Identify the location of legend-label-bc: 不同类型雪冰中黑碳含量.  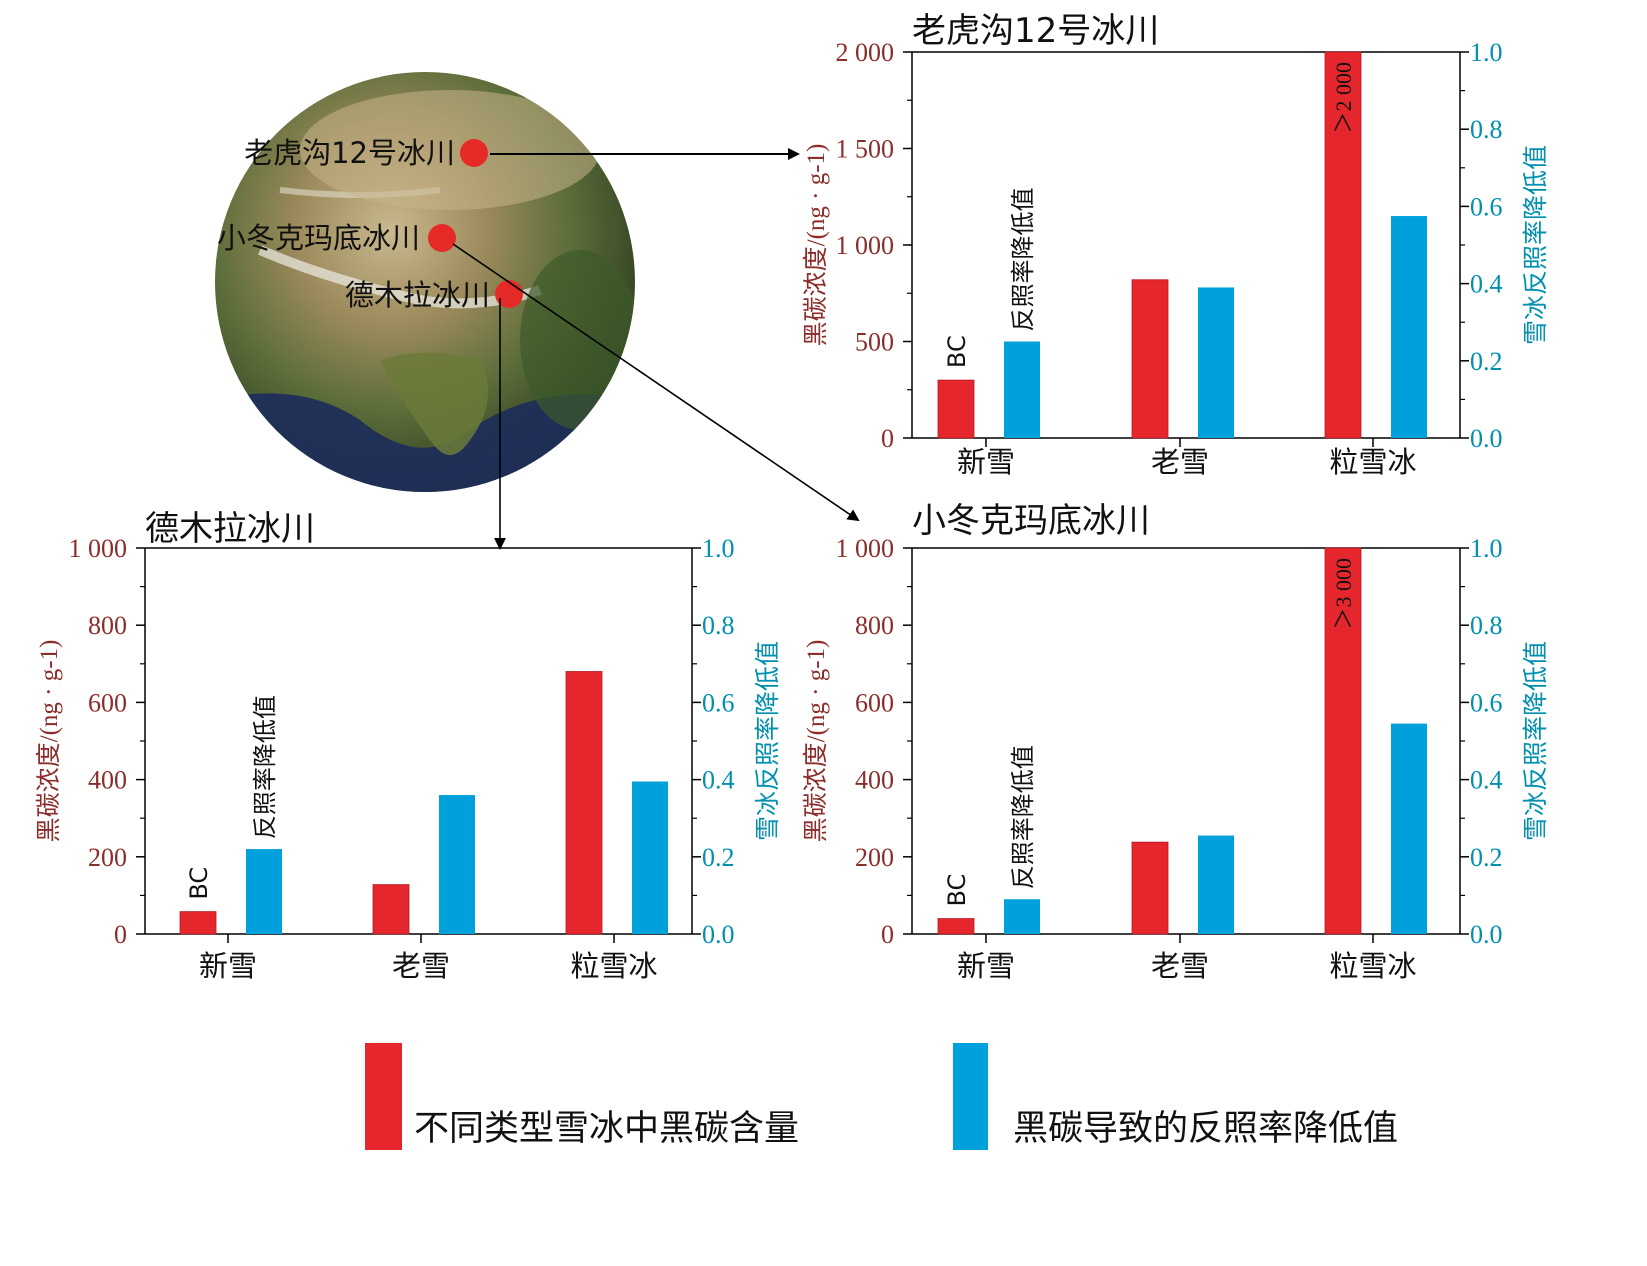
(606, 1129).